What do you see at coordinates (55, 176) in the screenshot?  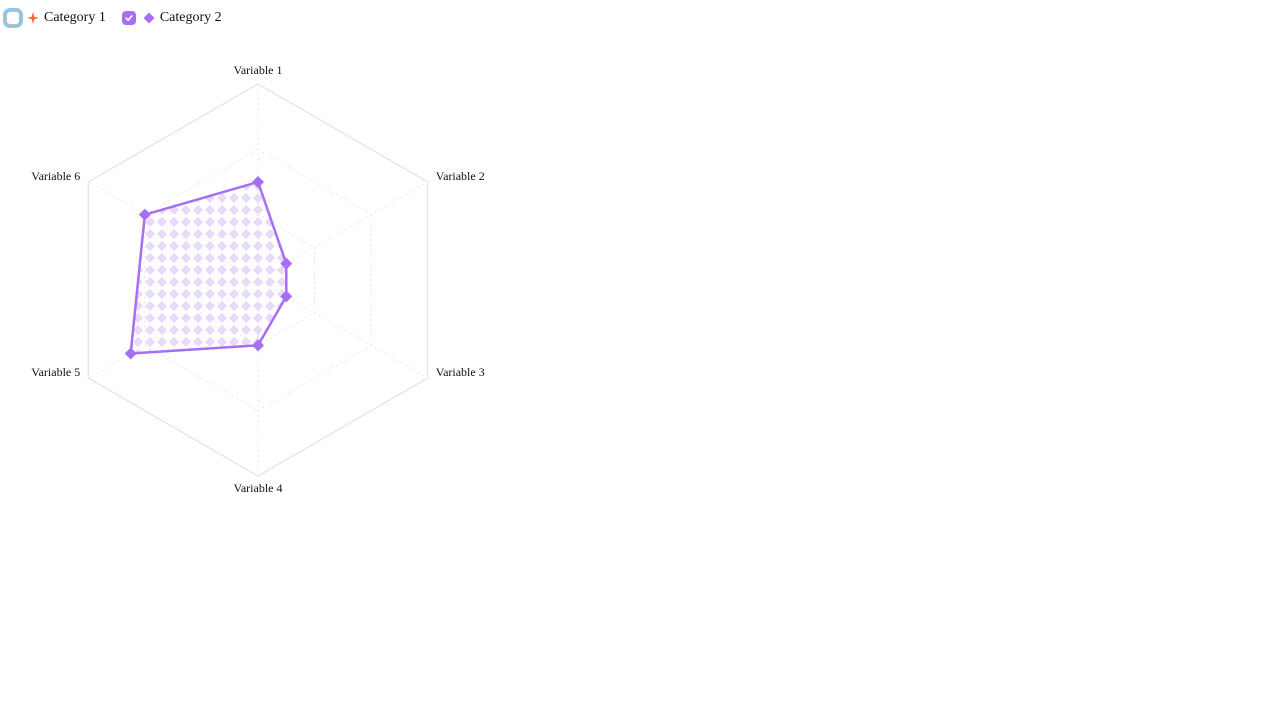 I see `axis-label-6: Variable 6` at bounding box center [55, 176].